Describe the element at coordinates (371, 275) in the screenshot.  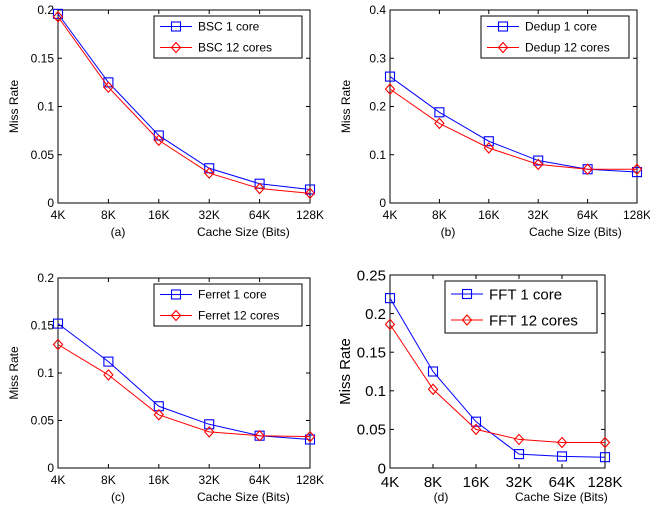
I see `y-tick-label: 0.25` at that location.